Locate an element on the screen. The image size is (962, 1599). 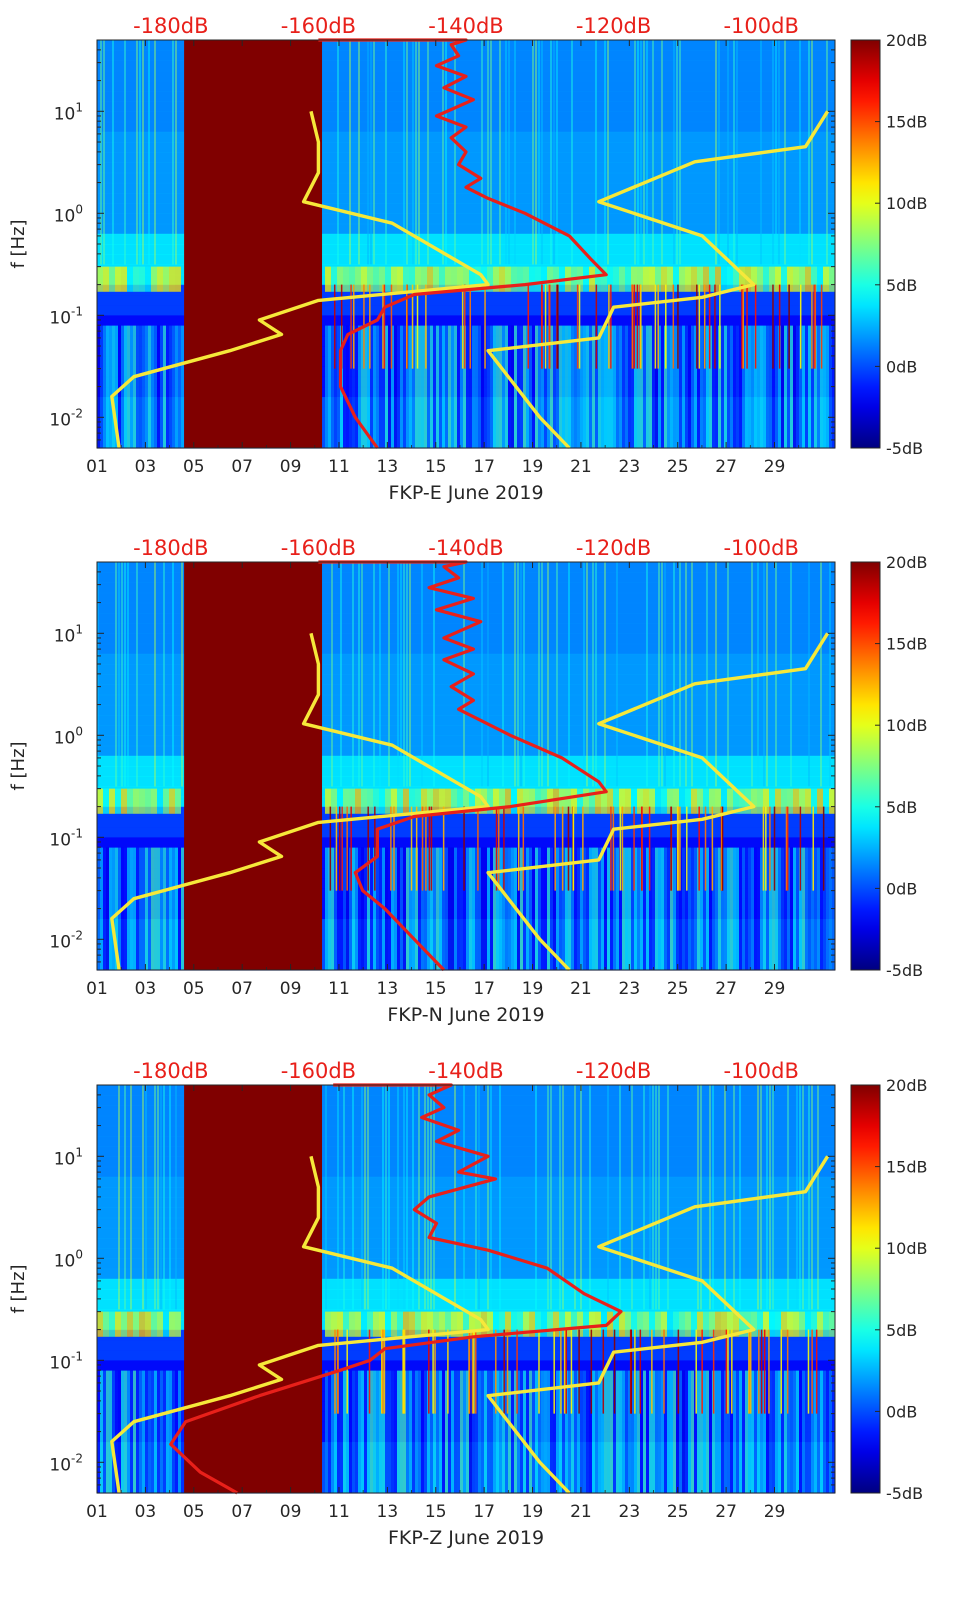
x-axis-title: FKP-N June 2019 is located at coordinates (465, 1015).